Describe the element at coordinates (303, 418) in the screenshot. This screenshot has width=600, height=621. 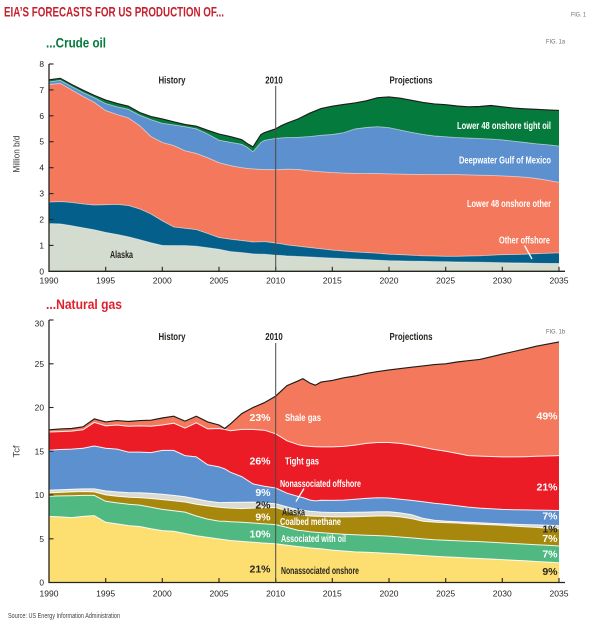
I see `svg-text: Shale gas` at that location.